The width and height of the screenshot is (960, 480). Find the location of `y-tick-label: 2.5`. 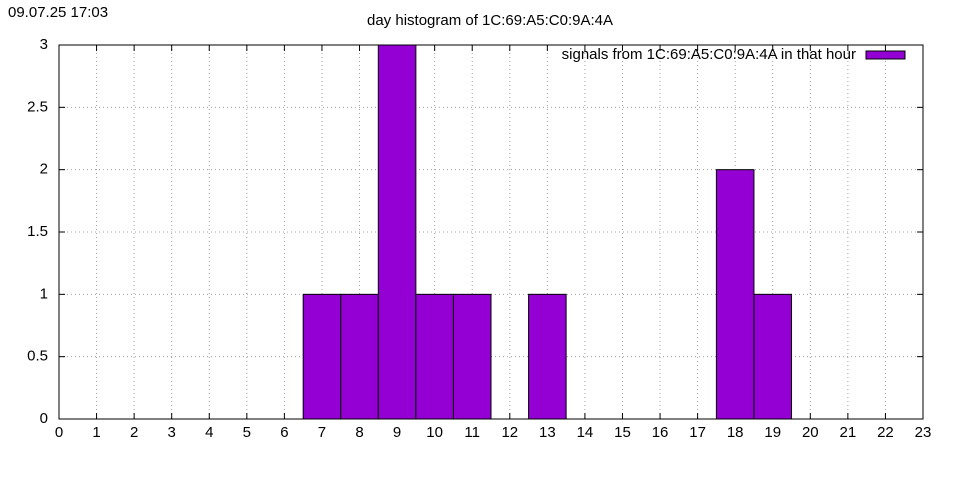

y-tick-label: 2.5 is located at coordinates (37, 106).